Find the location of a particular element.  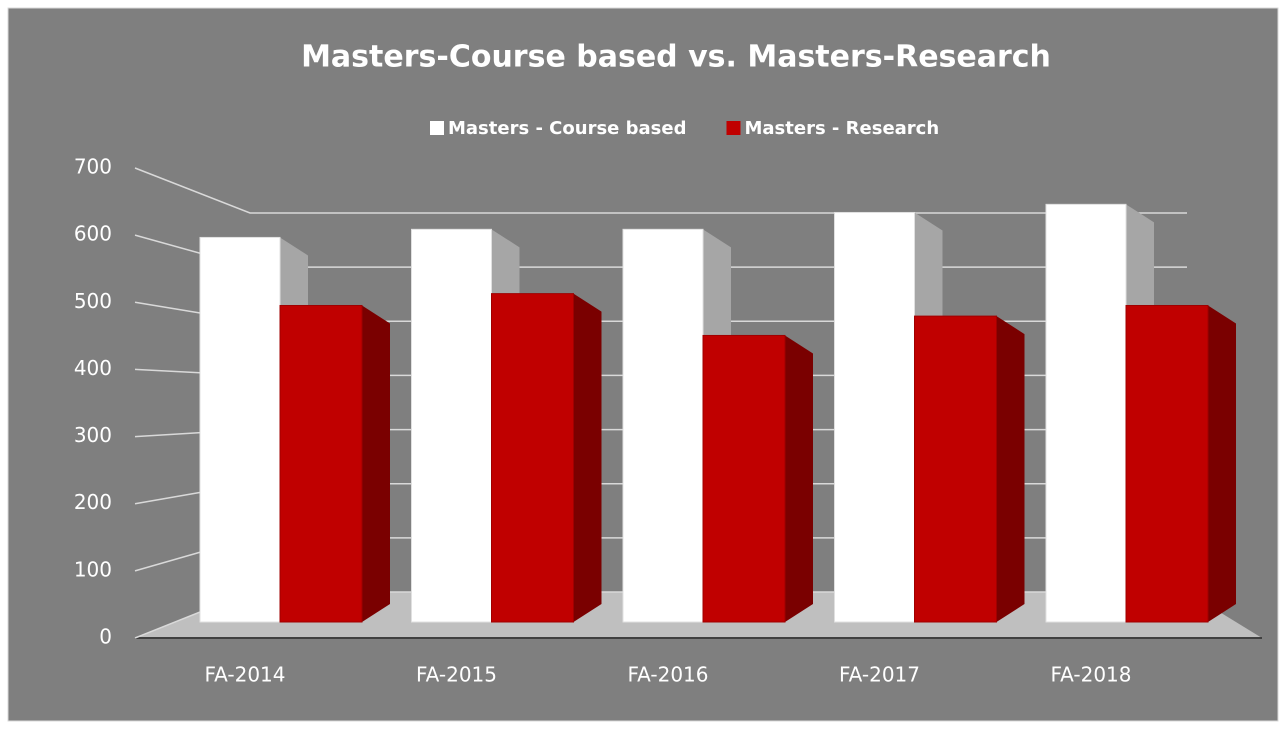

y-tick-label: 400 is located at coordinates (93, 368).